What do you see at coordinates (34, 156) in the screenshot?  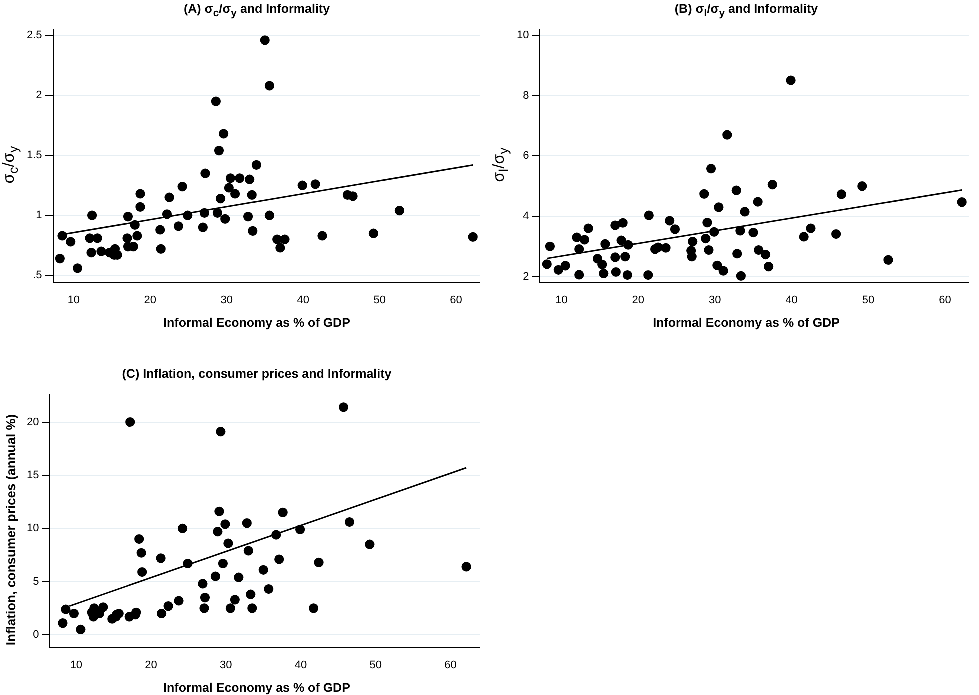 I see `y-tick-label: 1.5` at bounding box center [34, 156].